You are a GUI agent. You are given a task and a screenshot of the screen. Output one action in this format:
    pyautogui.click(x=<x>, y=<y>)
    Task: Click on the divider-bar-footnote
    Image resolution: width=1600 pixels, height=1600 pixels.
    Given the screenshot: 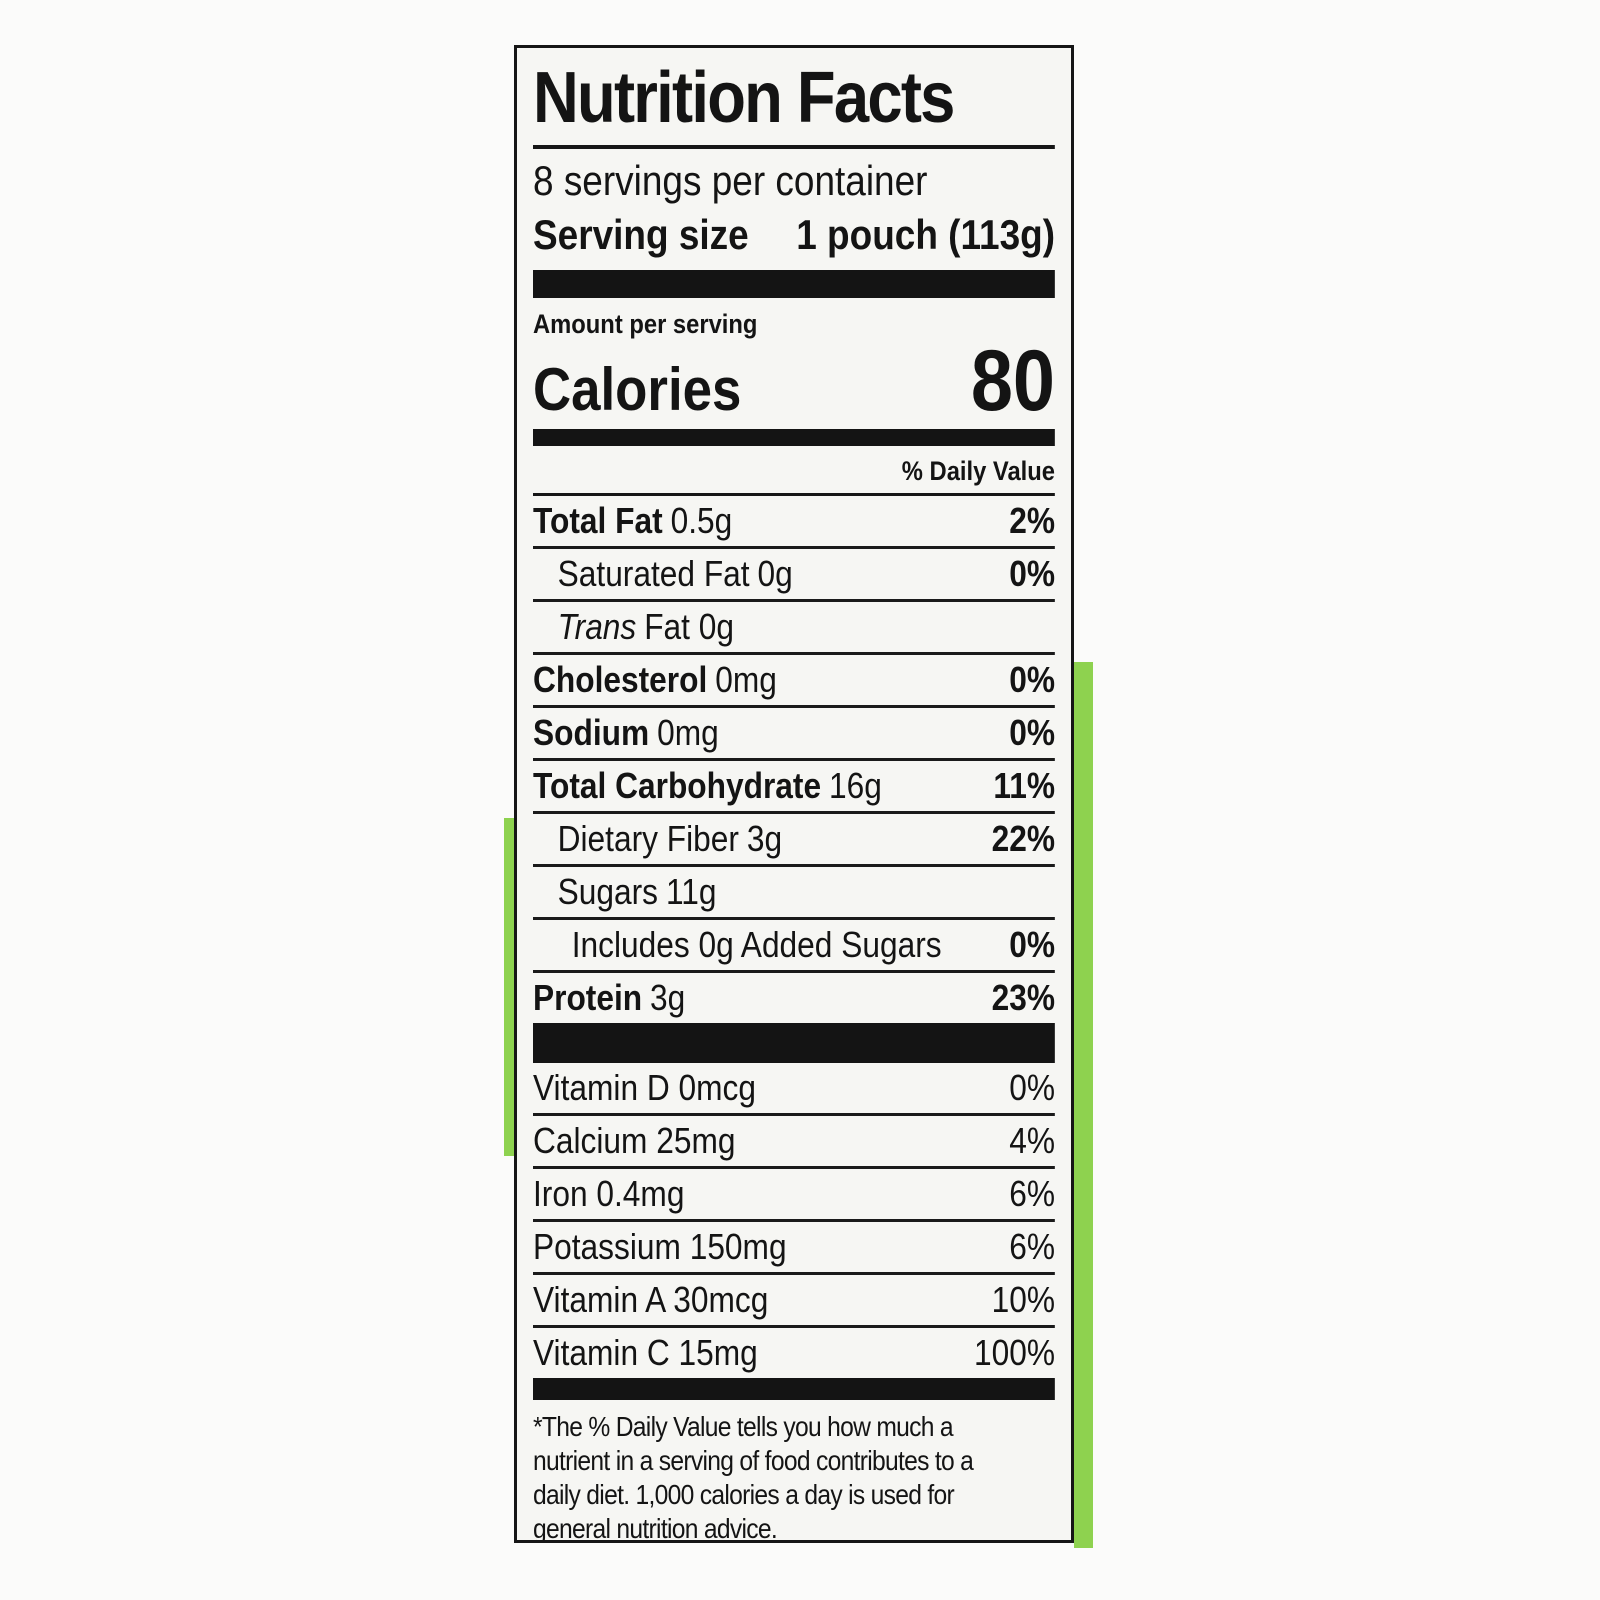 What is the action you would take?
    pyautogui.click(x=794, y=1388)
    